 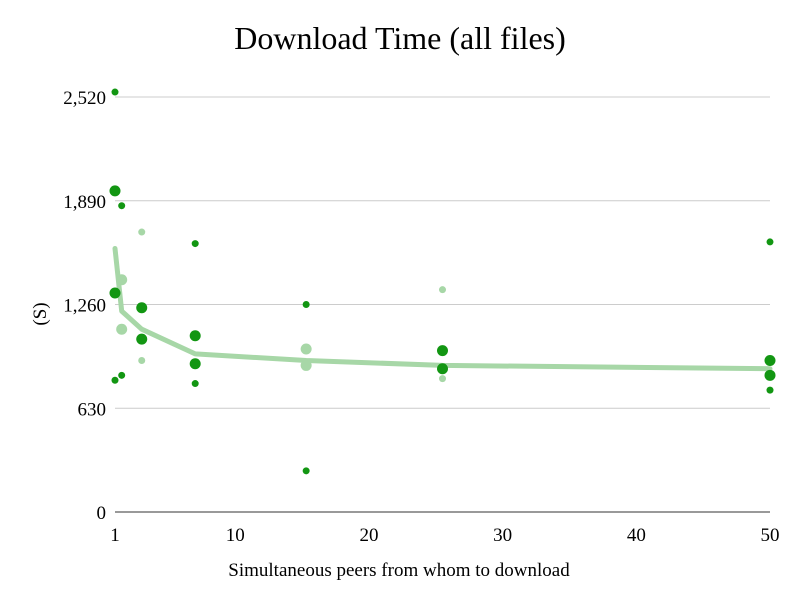 I want to click on x-tick-label: 1, so click(x=115, y=535).